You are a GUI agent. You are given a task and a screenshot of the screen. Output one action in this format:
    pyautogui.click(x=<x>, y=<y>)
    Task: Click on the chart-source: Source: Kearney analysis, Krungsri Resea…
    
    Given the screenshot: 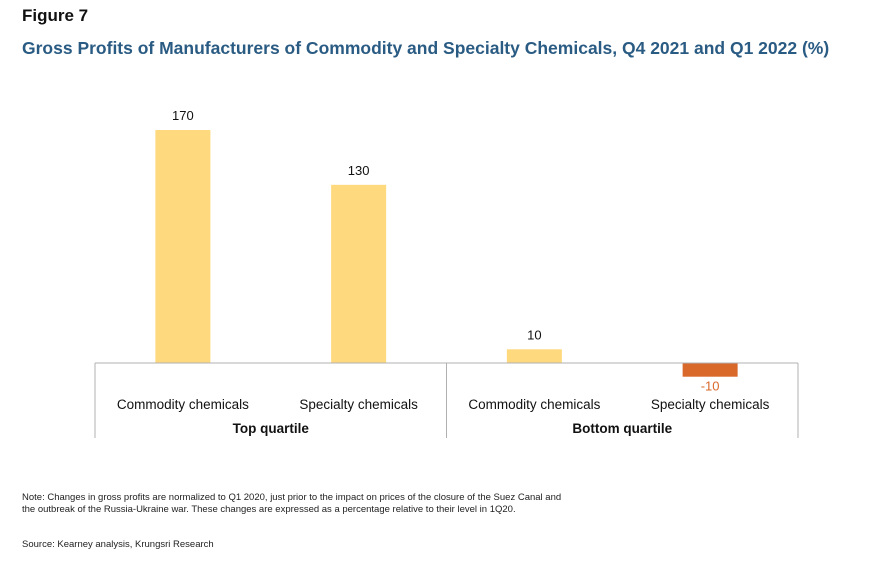 What is the action you would take?
    pyautogui.click(x=118, y=544)
    